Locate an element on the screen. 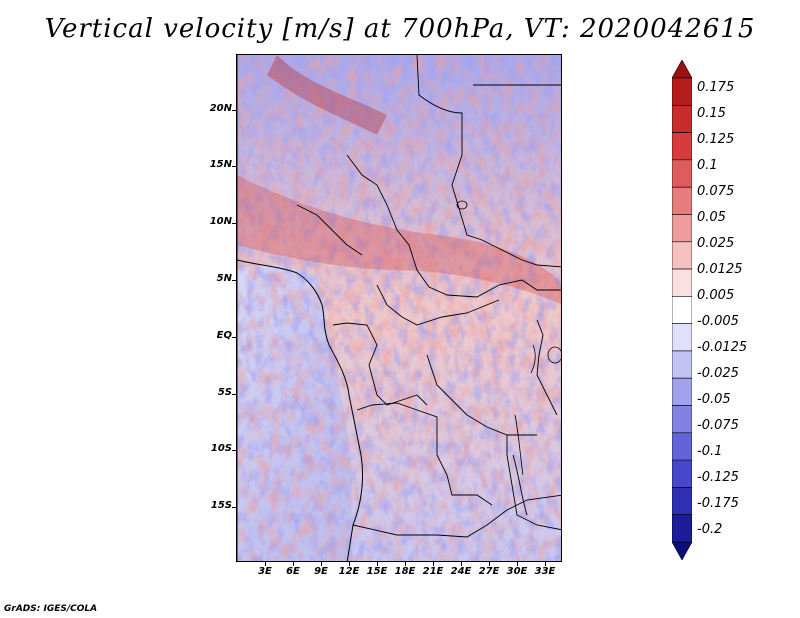  colorbar-label: 0.0125 is located at coordinates (720, 269).